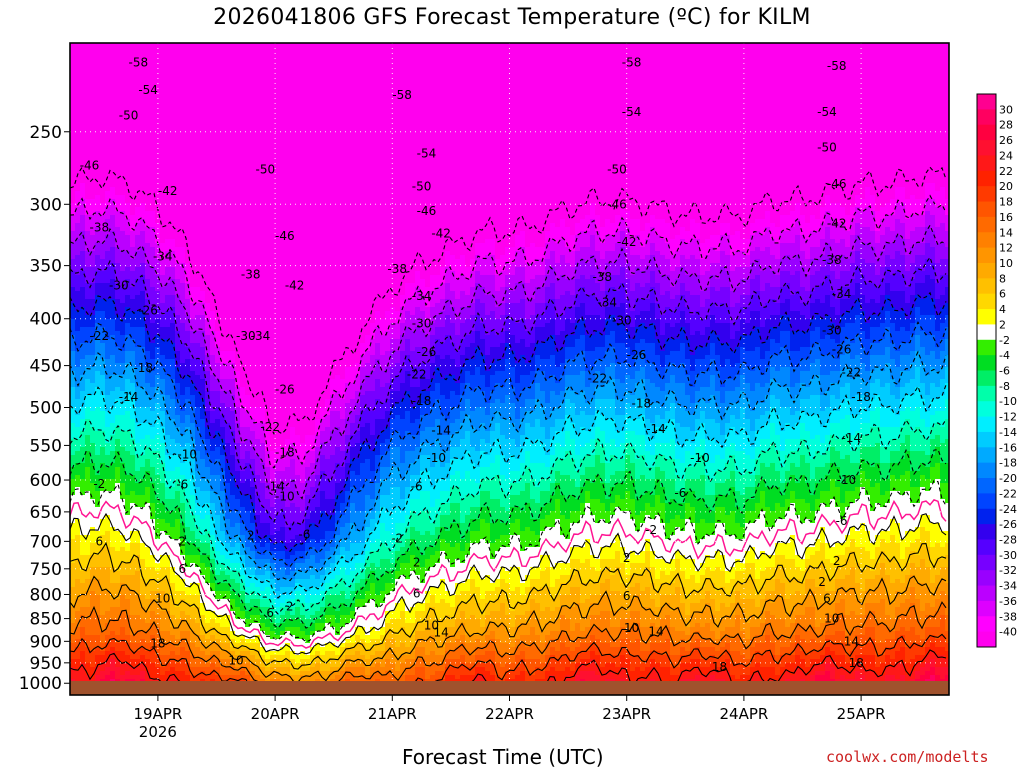  Describe the element at coordinates (1008, 401) in the screenshot. I see `colorbar-label: -10` at that location.